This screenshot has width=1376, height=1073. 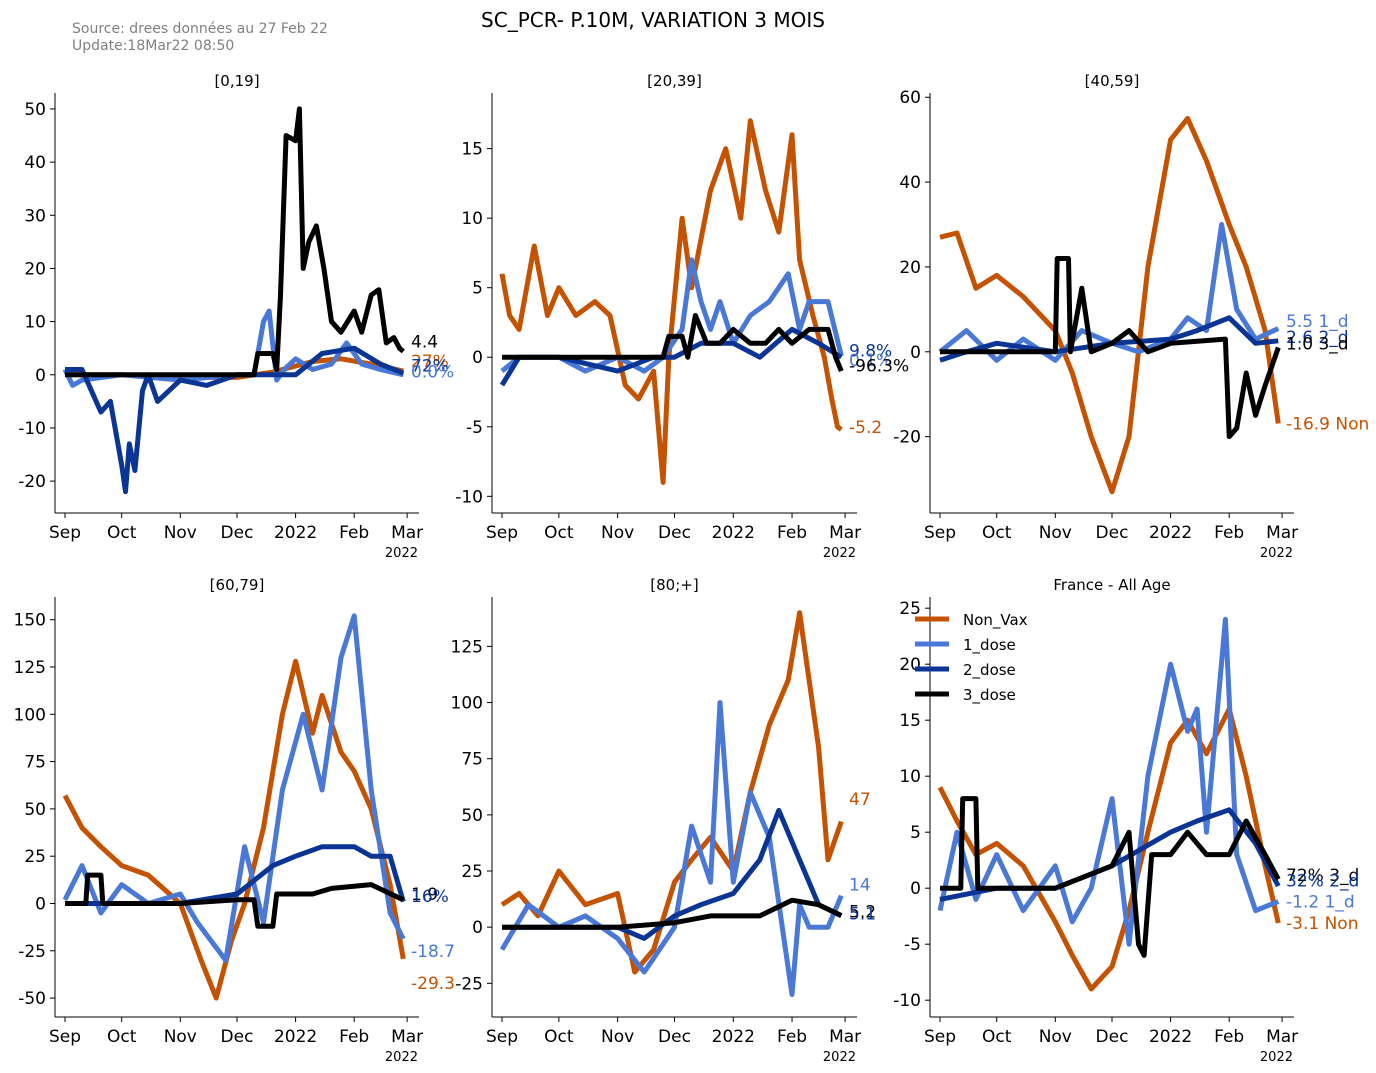 I want to click on y-tick-label: 150, so click(x=30, y=621).